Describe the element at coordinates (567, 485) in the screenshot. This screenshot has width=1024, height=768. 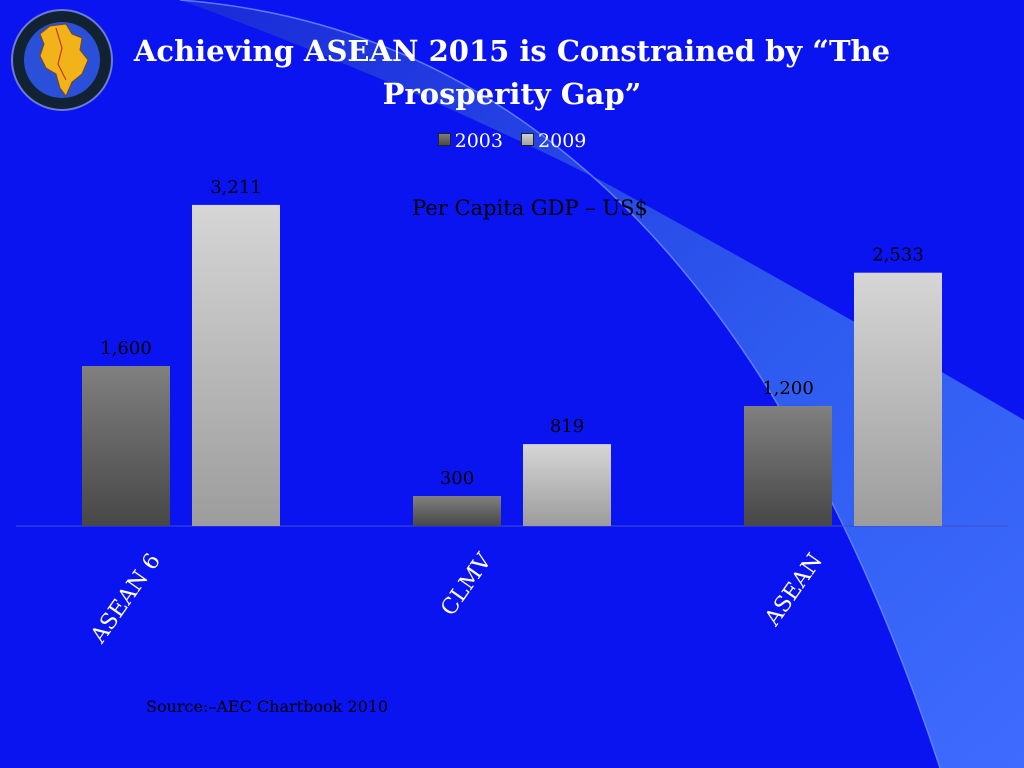
I see `bar-2009-clmv` at that location.